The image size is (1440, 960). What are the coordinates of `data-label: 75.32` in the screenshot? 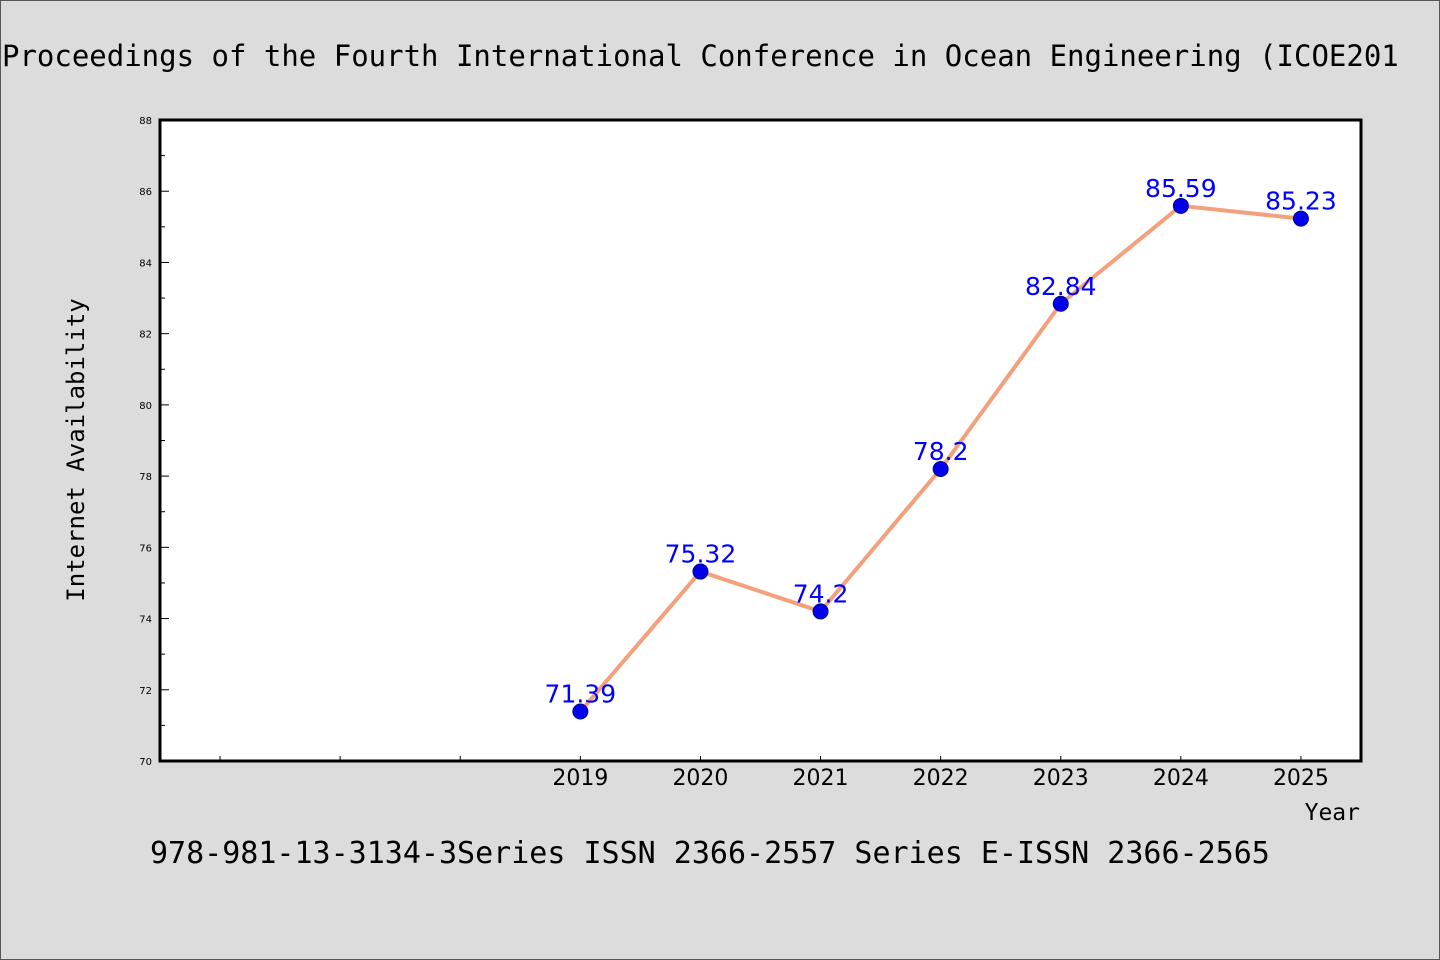 It's located at (701, 554).